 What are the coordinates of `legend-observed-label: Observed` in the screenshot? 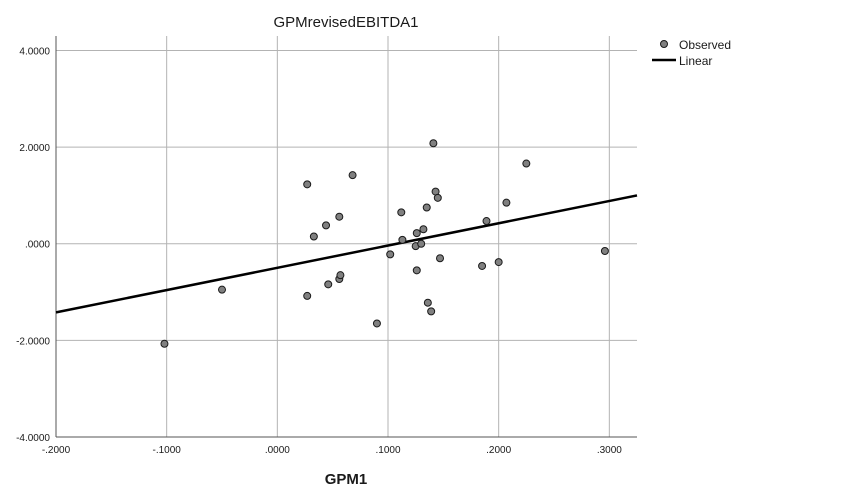 It's located at (705, 45).